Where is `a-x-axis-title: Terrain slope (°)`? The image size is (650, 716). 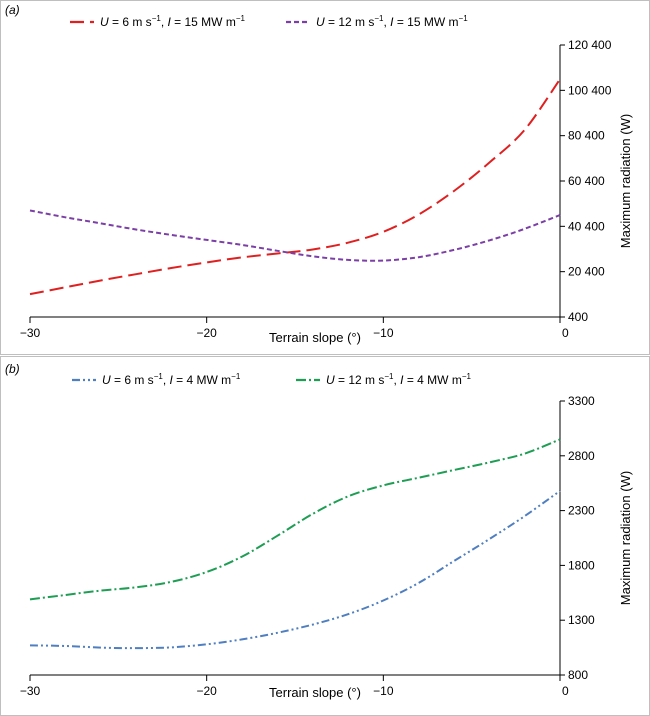
a-x-axis-title: Terrain slope (°) is located at coordinates (315, 337).